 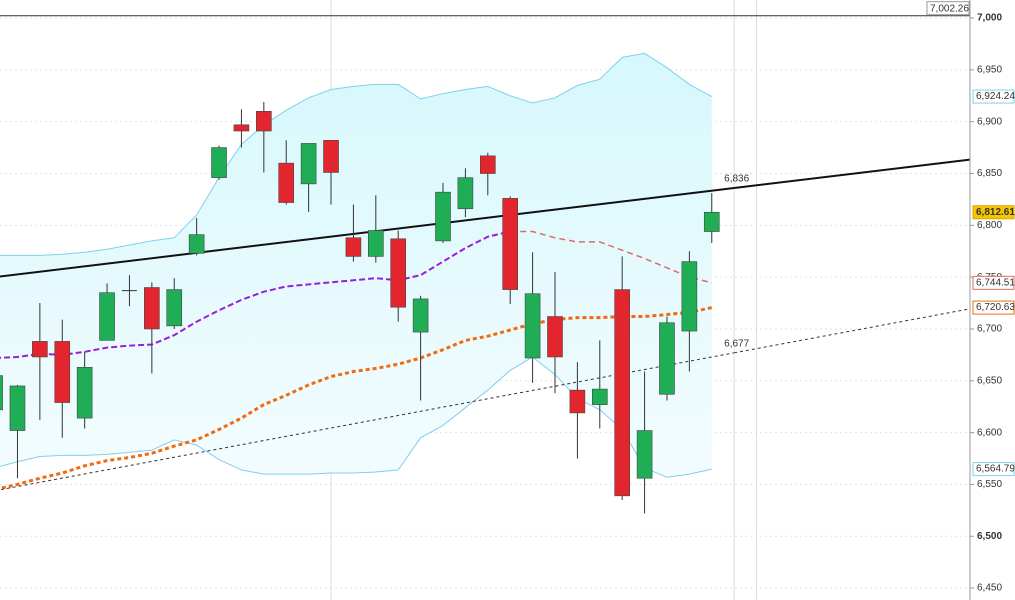 What do you see at coordinates (989, 69) in the screenshot?
I see `y-tick-label: 6,950` at bounding box center [989, 69].